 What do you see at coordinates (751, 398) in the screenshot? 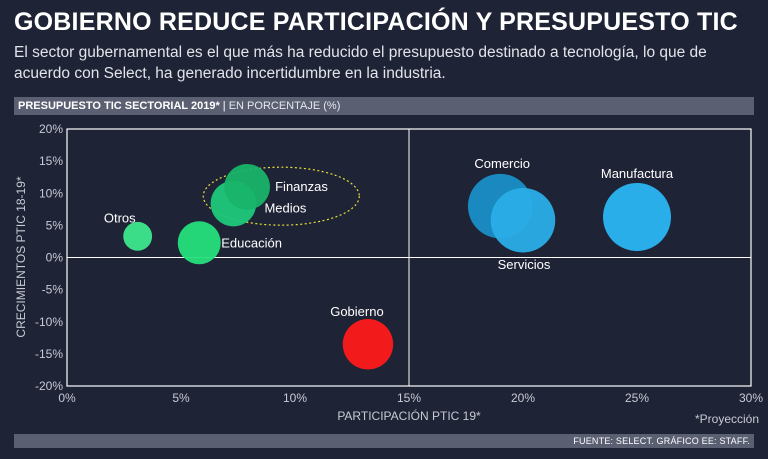
I see `x-tick-label: 30%` at bounding box center [751, 398].